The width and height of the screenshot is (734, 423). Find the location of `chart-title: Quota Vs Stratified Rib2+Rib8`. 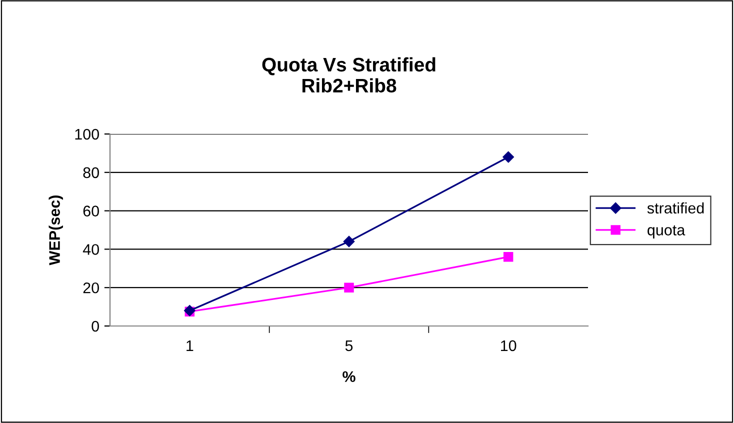

chart-title: Quota Vs Stratified Rib2+Rib8 is located at coordinates (349, 75).